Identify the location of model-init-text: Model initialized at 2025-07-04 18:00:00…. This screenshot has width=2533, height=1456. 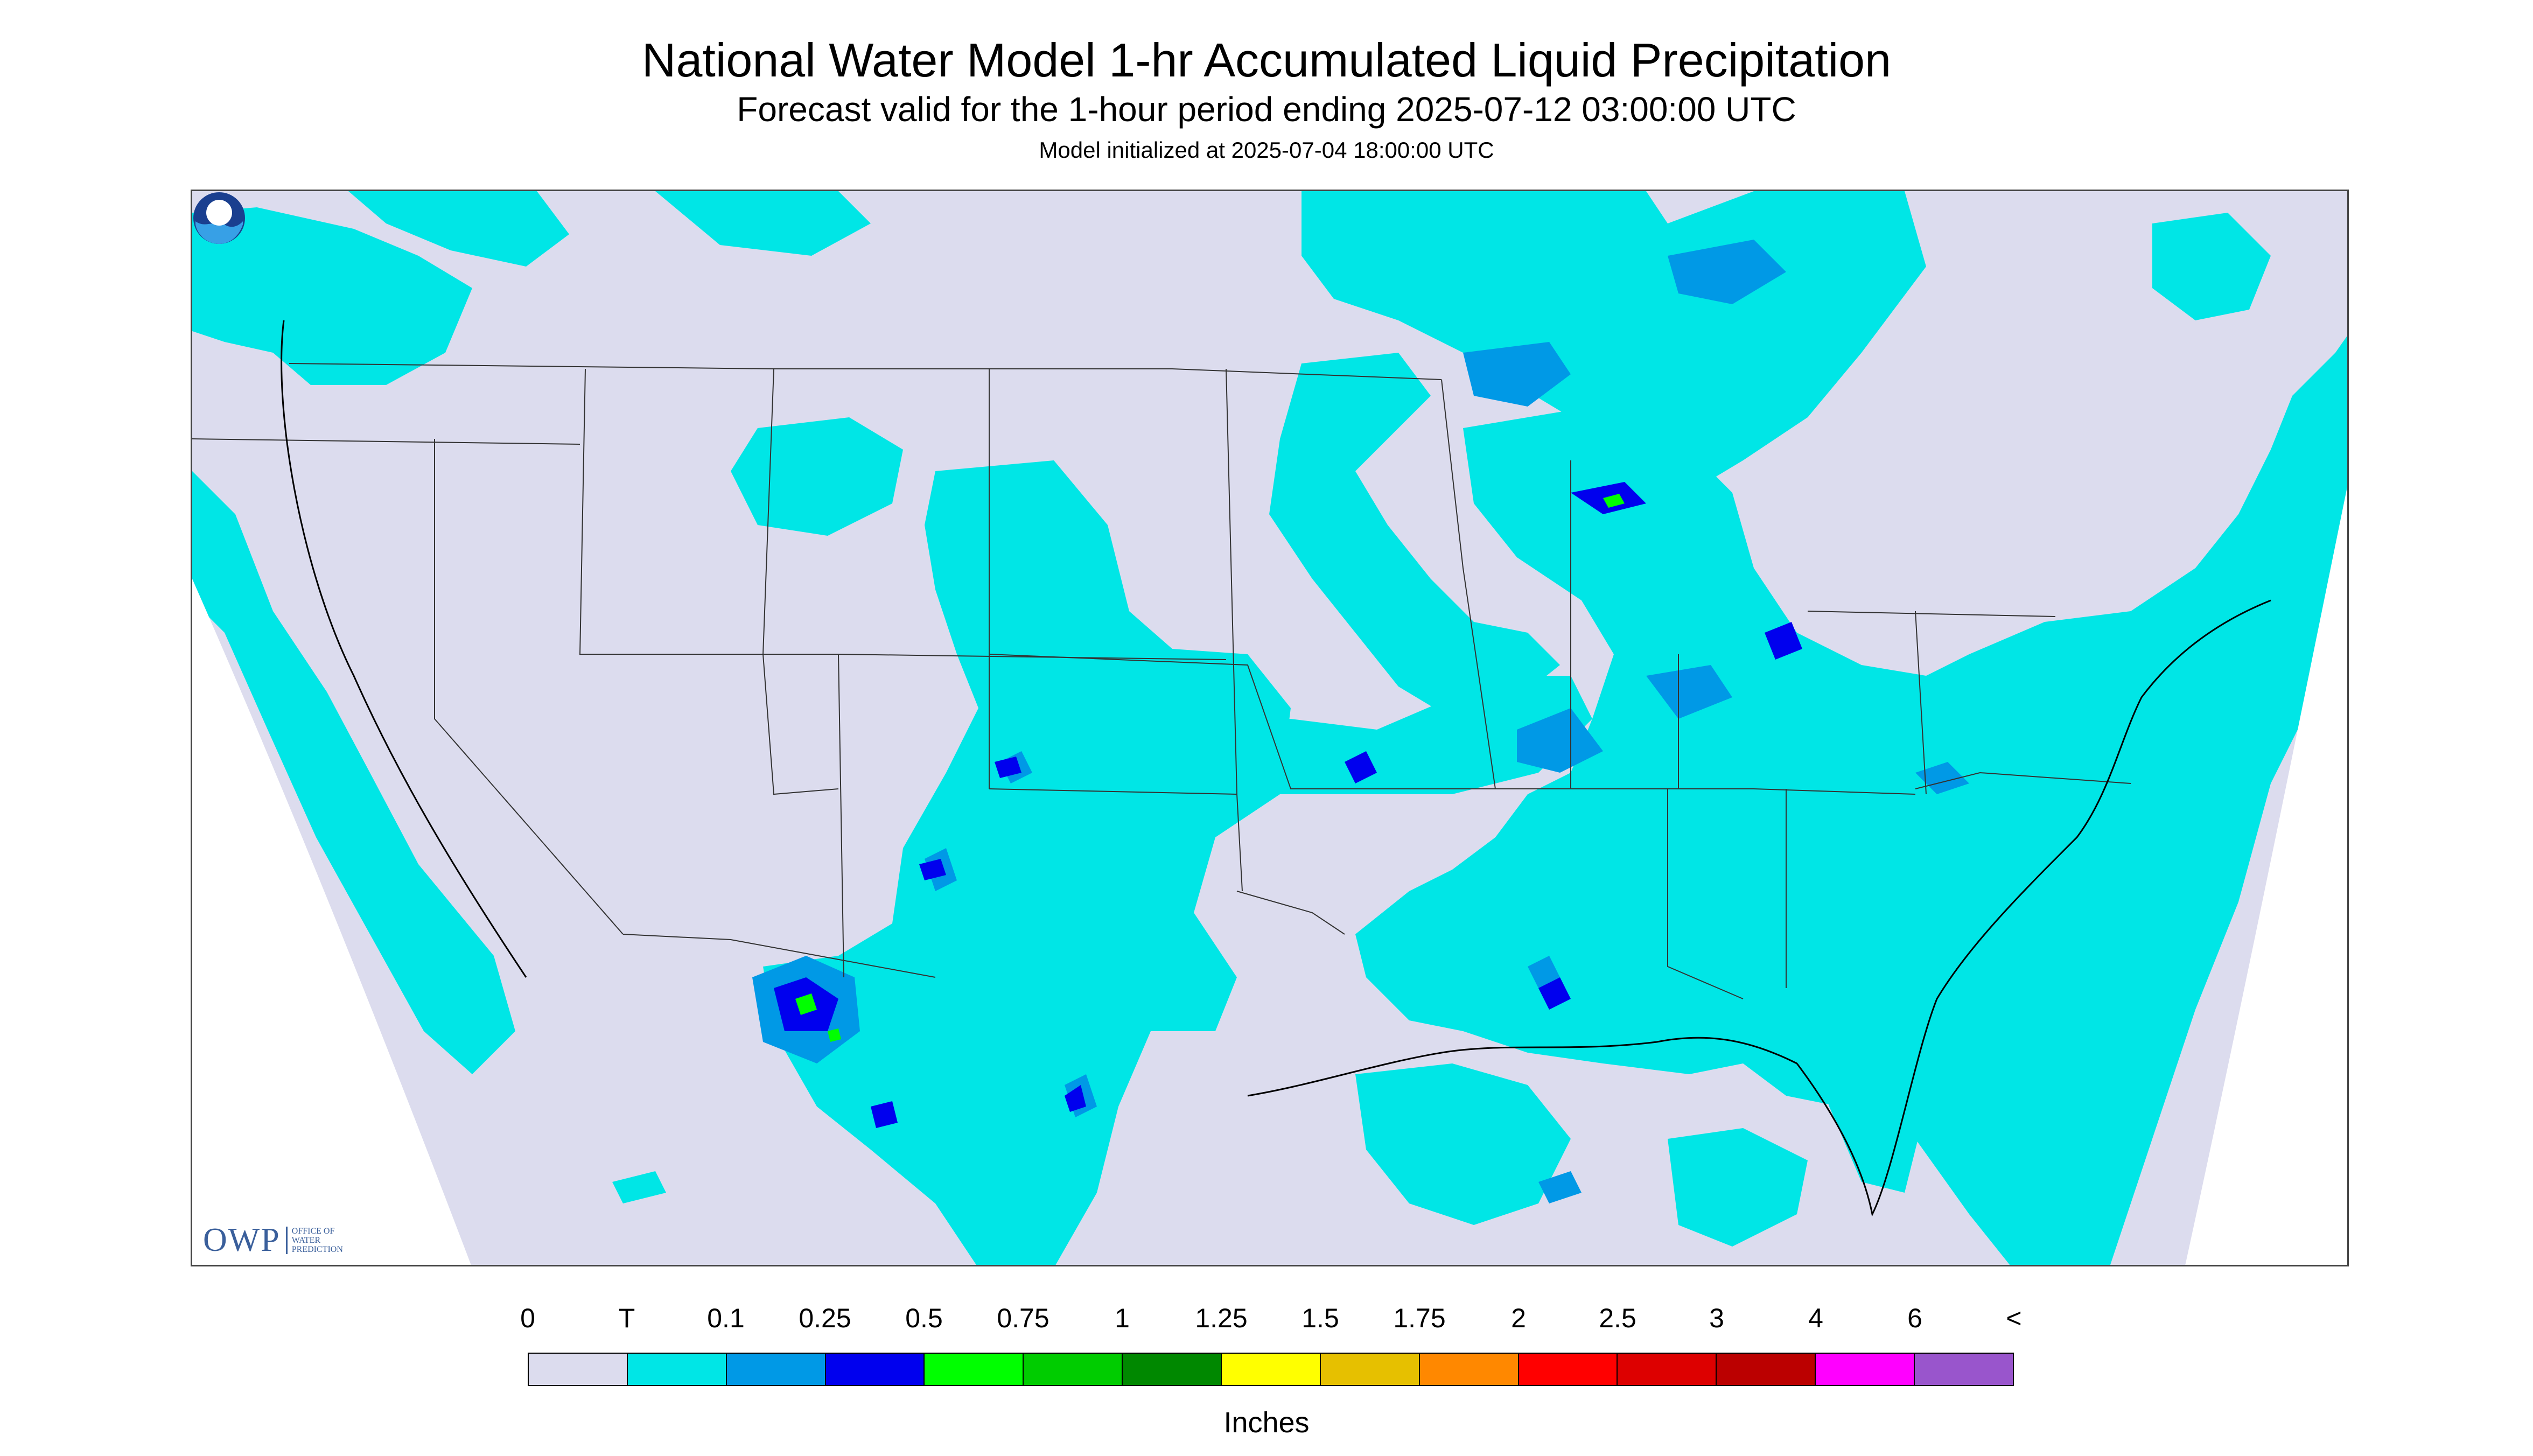
(1266, 150).